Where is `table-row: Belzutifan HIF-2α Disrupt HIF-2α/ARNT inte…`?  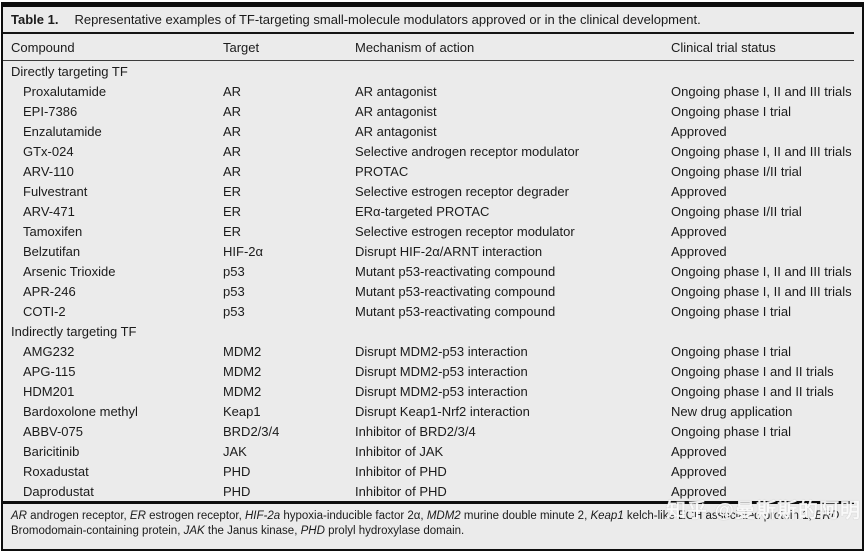 table-row: Belzutifan HIF-2α Disrupt HIF-2α/ARNT inte… is located at coordinates (432, 251).